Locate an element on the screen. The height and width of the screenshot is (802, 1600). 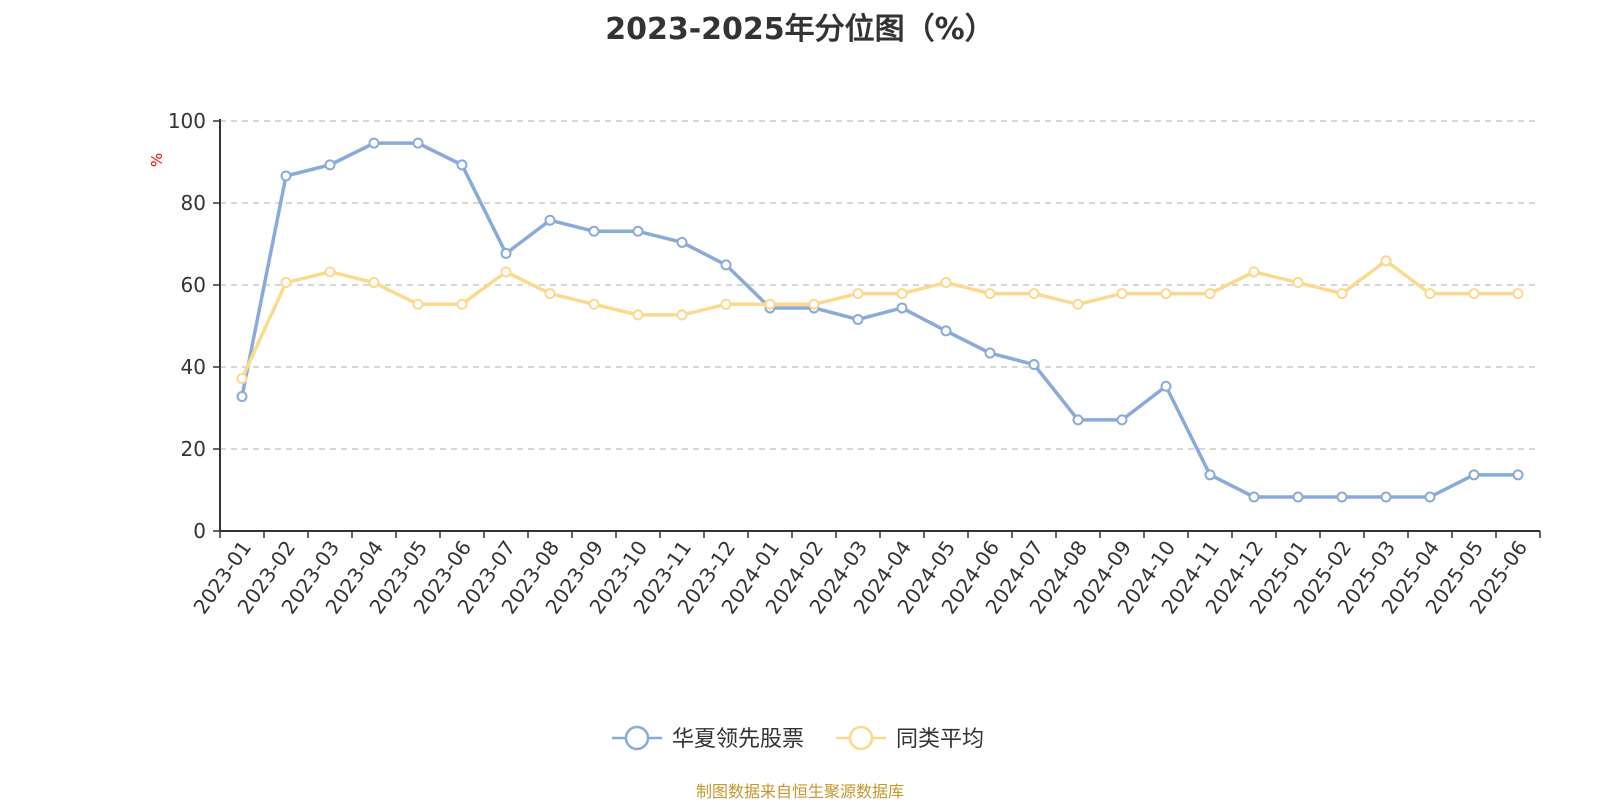
legend: 华夏领先股票 同类平均 is located at coordinates (798, 738).